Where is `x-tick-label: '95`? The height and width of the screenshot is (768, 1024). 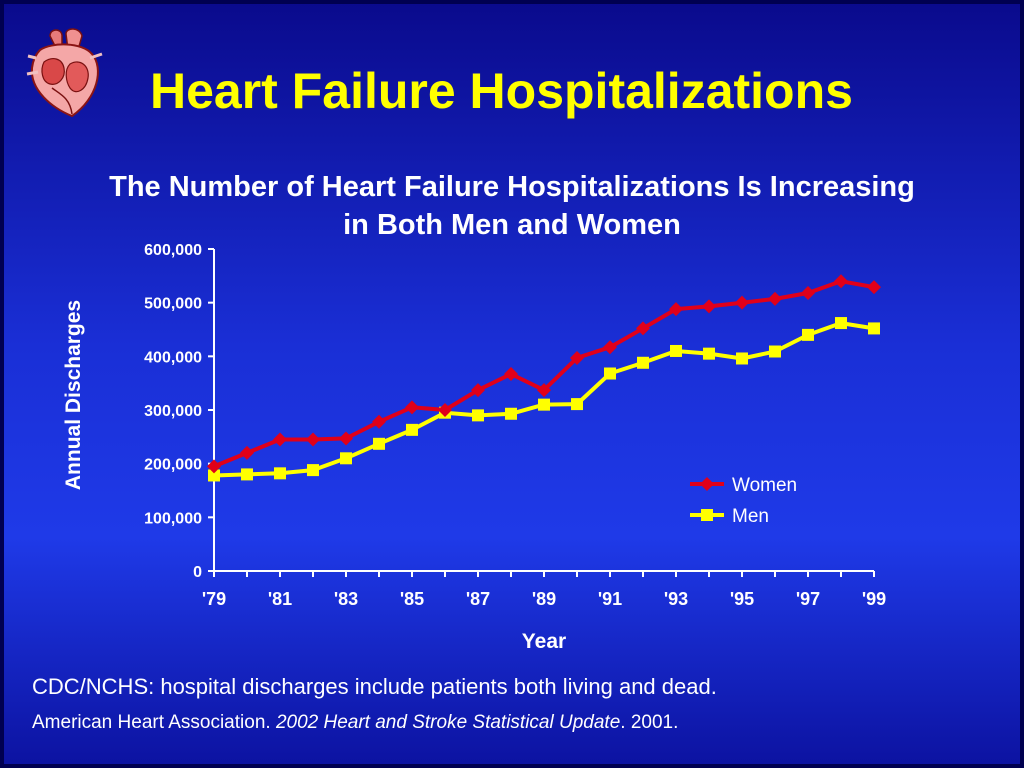 x-tick-label: '95 is located at coordinates (742, 599).